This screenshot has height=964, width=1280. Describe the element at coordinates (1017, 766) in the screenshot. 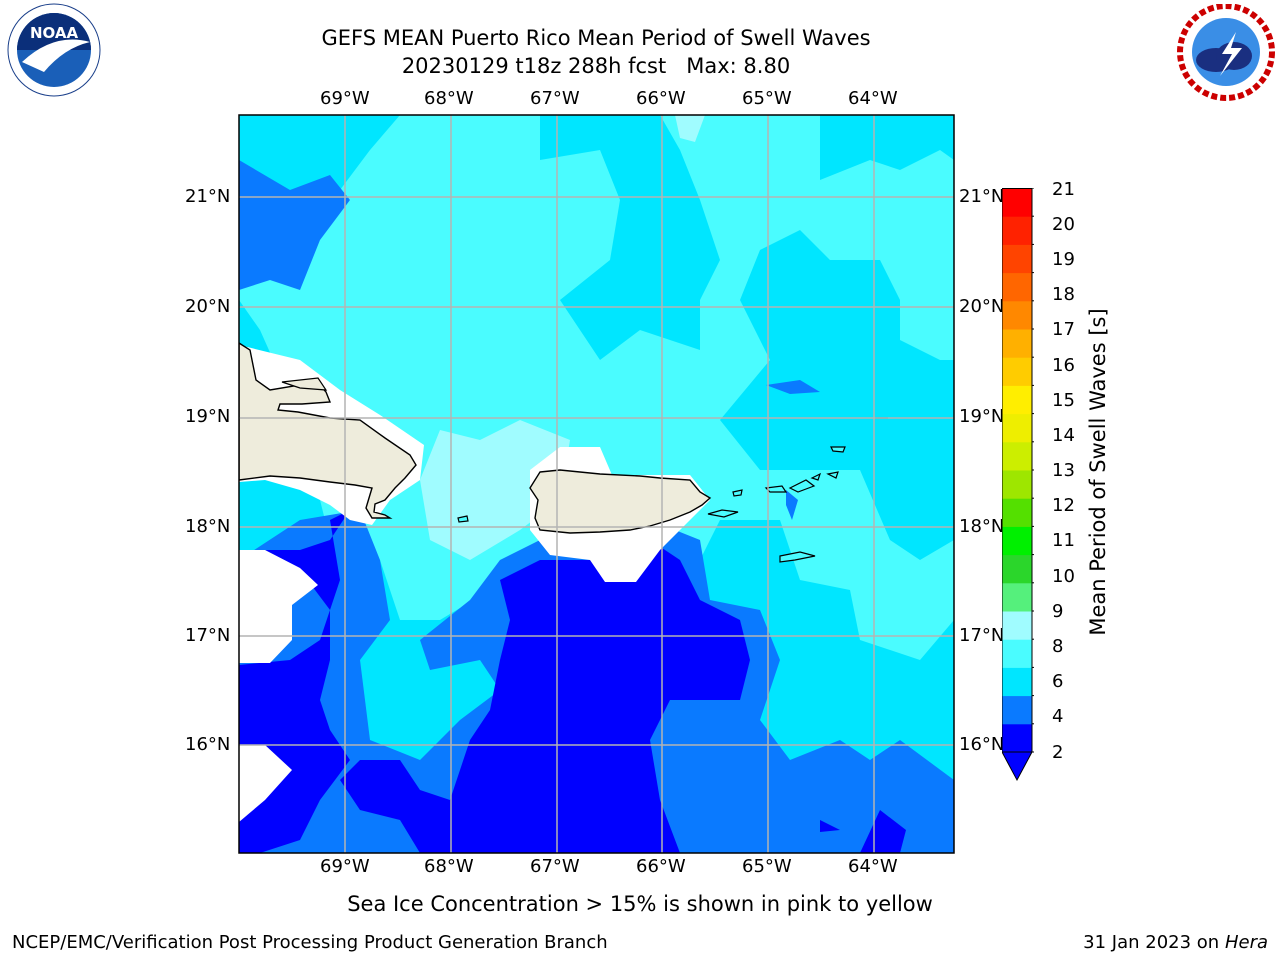

I see `colorbar-extend-arrow` at that location.